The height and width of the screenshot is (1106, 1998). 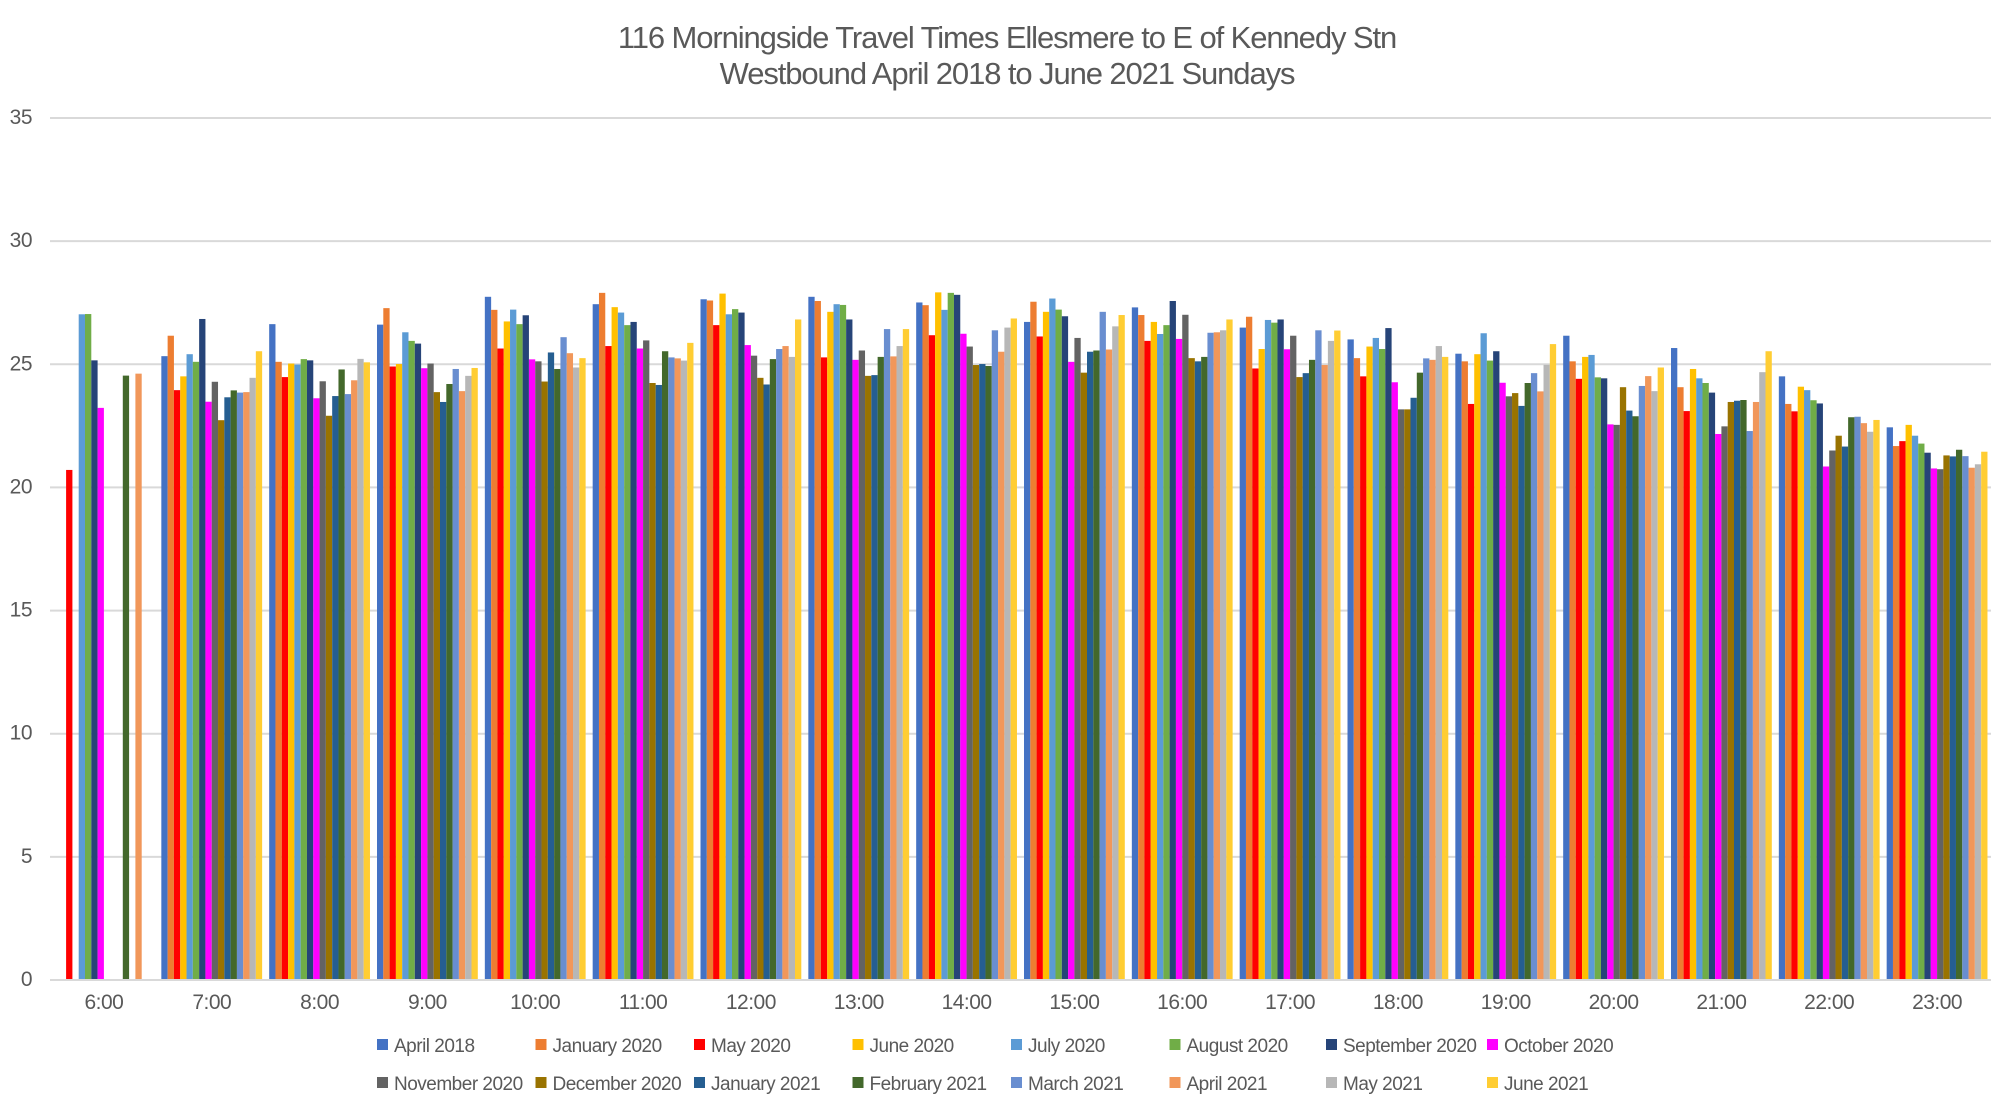 What do you see at coordinates (643, 1002) in the screenshot?
I see `svg-text: 11:00` at bounding box center [643, 1002].